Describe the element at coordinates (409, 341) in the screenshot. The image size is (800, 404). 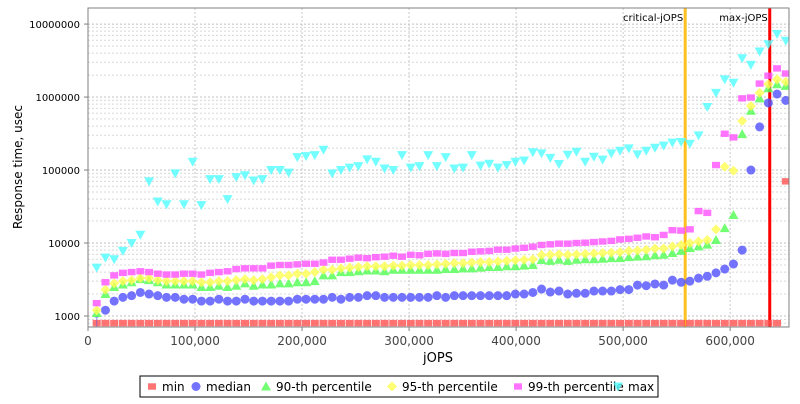
I see `x-tick-label: 300,000` at that location.